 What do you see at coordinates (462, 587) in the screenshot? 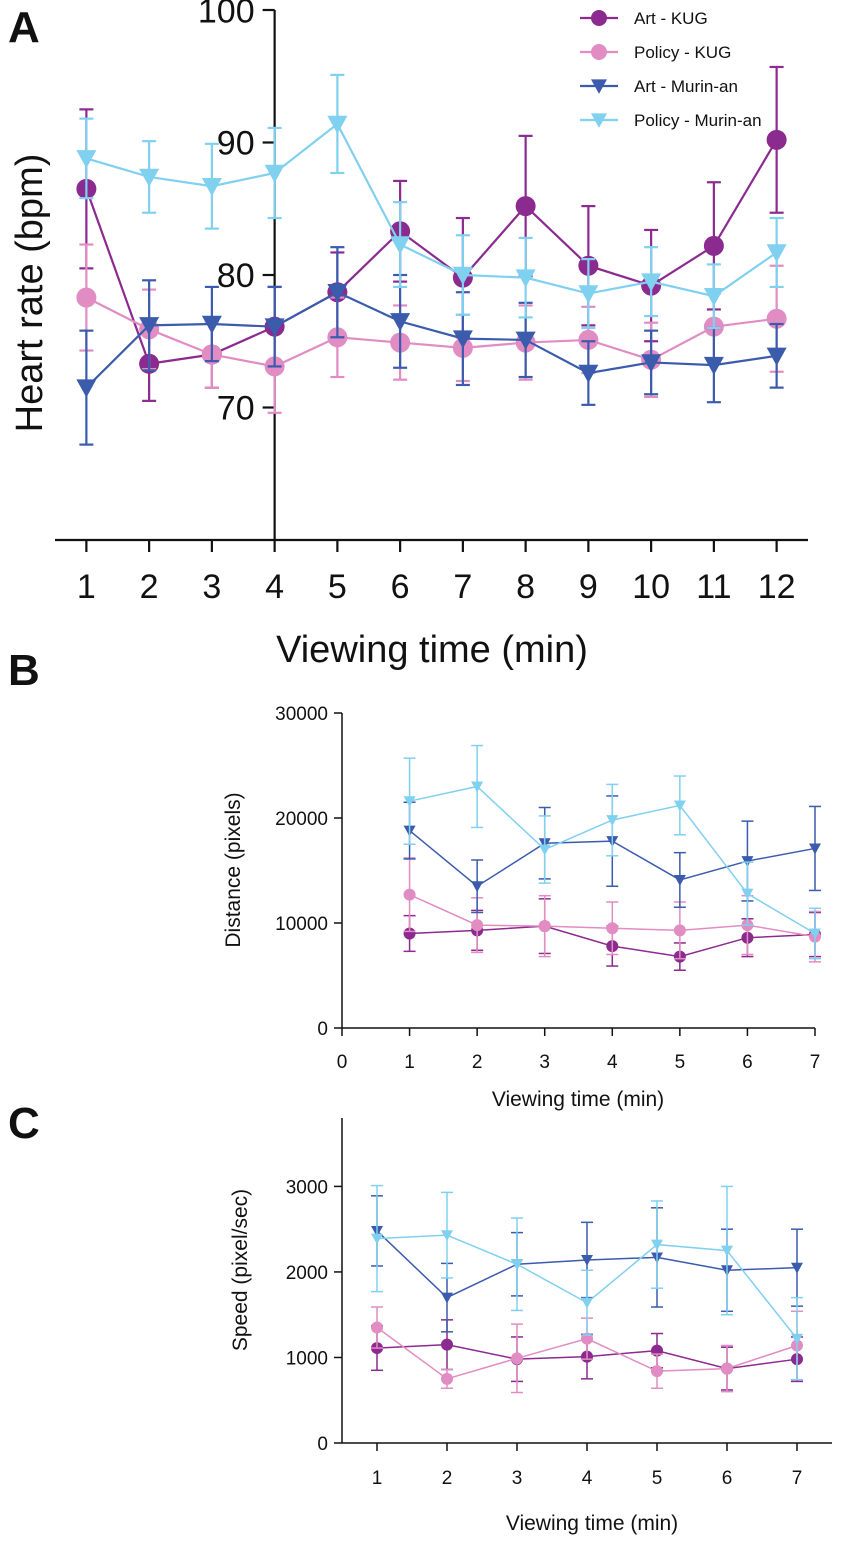
I see `chart-a-x-tick-label: 7` at bounding box center [462, 587].